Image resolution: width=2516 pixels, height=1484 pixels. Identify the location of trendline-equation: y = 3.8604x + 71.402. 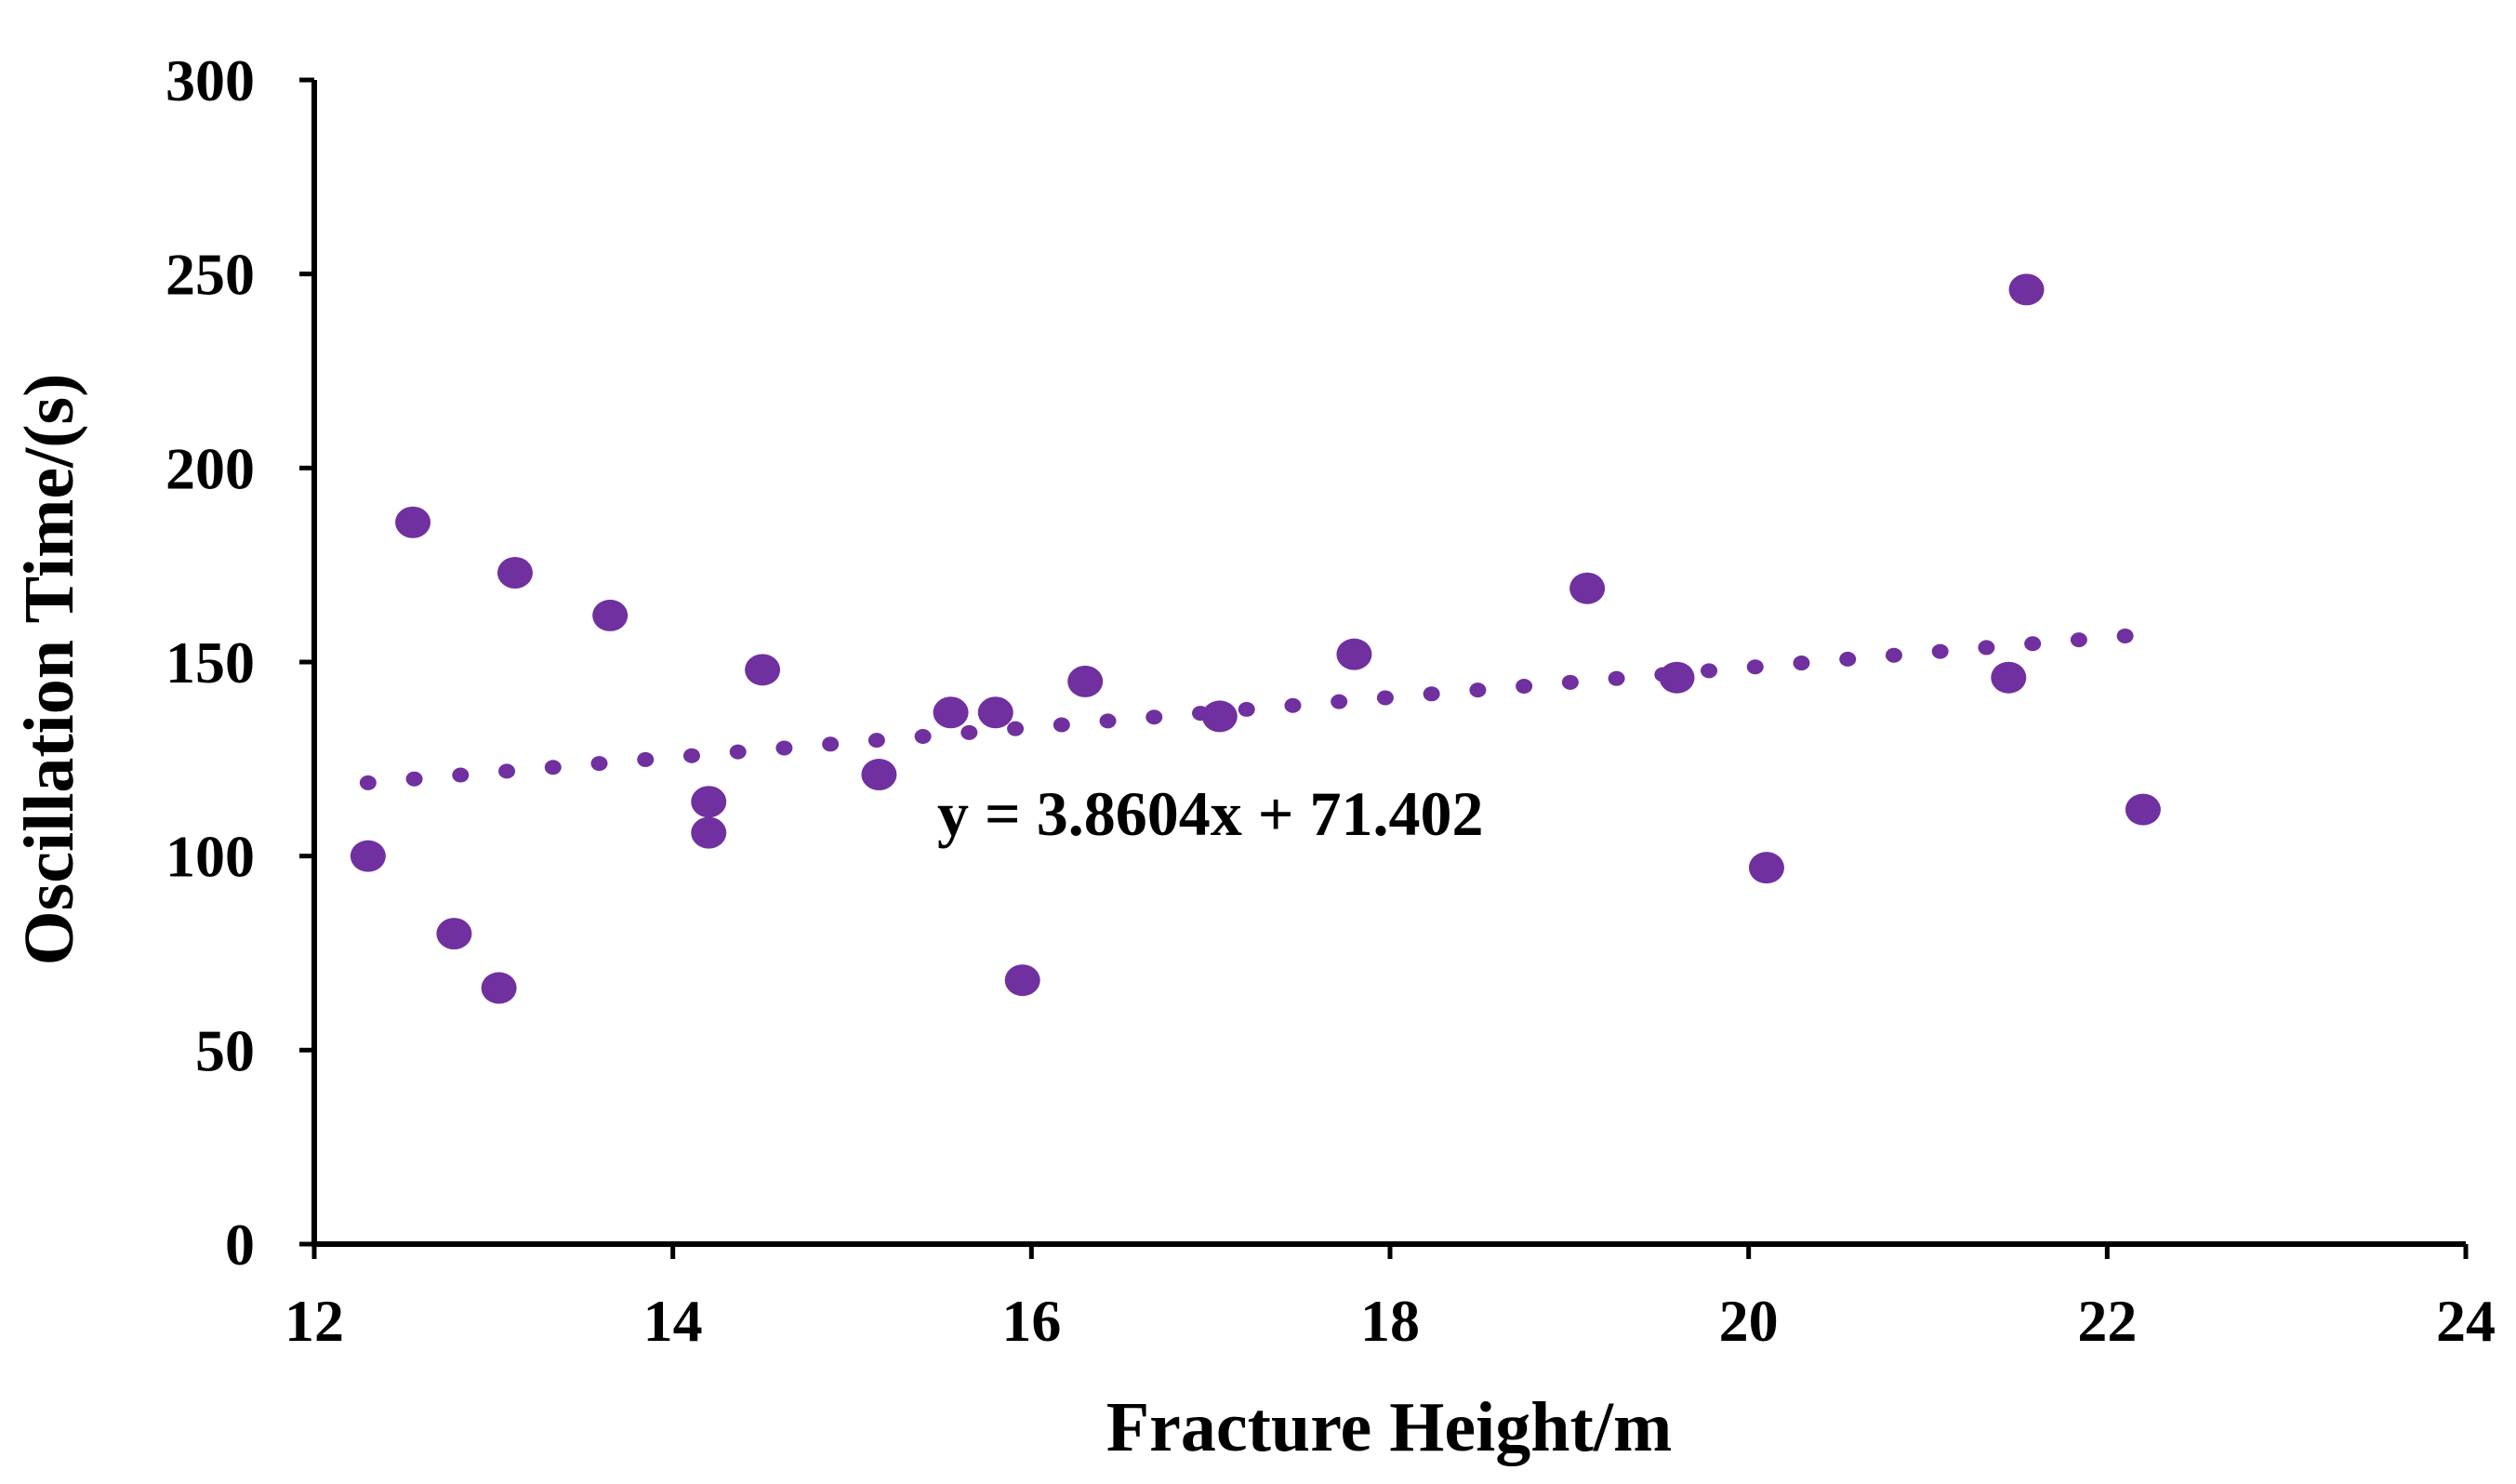
(1210, 813).